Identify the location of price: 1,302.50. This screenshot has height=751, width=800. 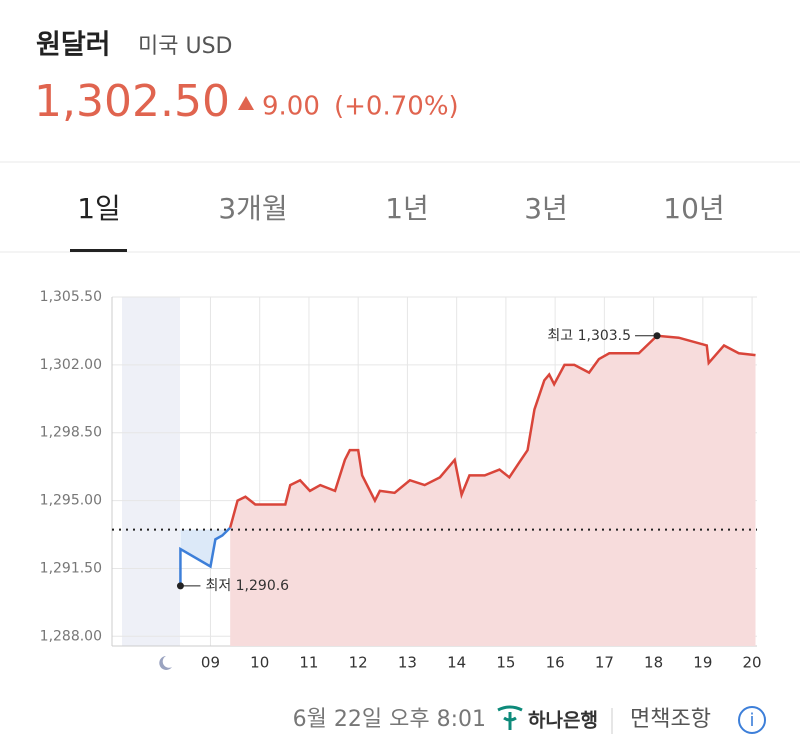
(132, 101).